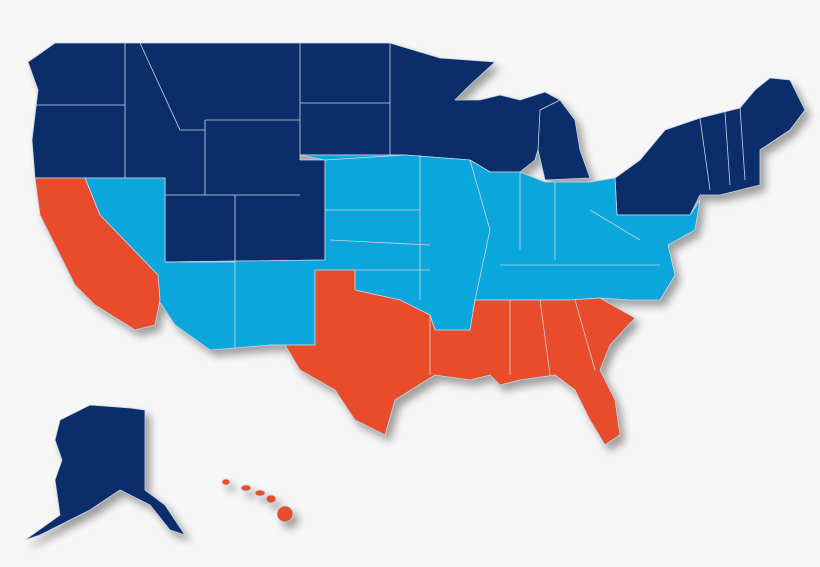 The height and width of the screenshot is (567, 820). What do you see at coordinates (105, 472) in the screenshot?
I see `alaska` at bounding box center [105, 472].